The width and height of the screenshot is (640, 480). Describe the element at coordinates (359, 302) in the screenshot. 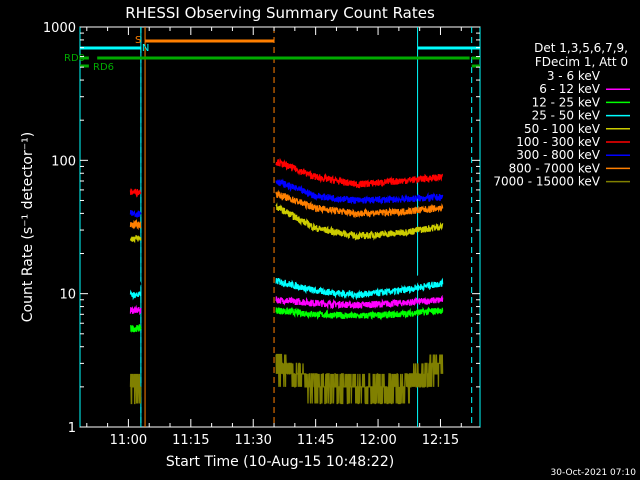

I see `series-line-1-seg2` at that location.